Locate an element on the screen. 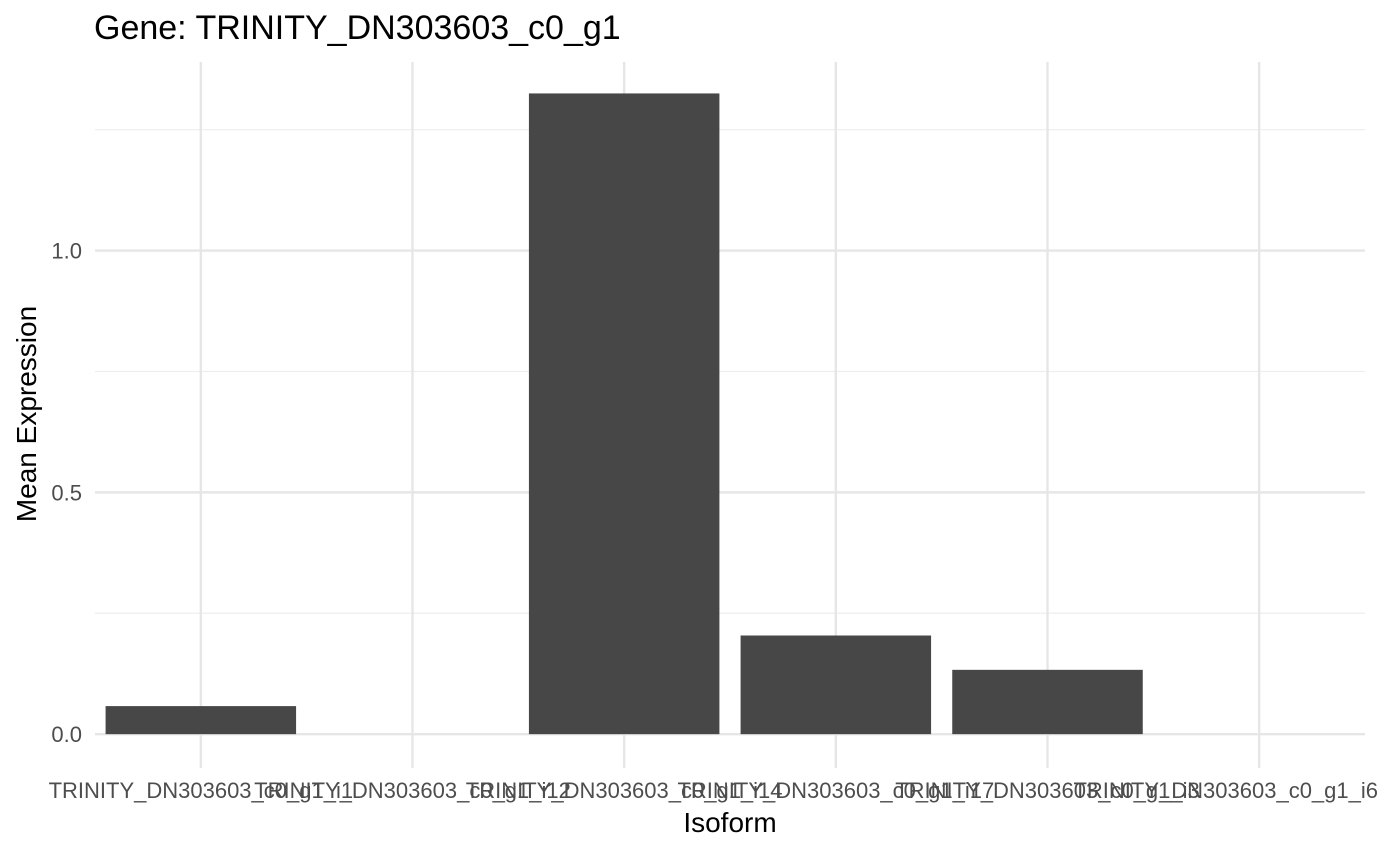 Image resolution: width=1380 pixels, height=852 pixels. bar-TRINITY_DN303603_c0_g1_i1 is located at coordinates (201, 720).